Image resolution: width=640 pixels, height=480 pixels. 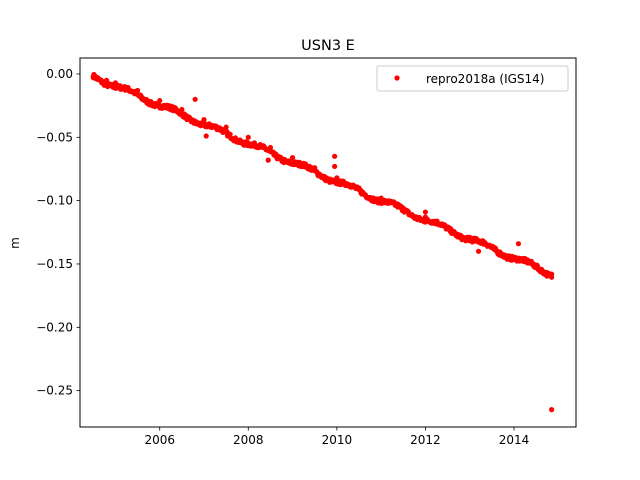 I want to click on x-tick-label: 2012, so click(x=425, y=440).